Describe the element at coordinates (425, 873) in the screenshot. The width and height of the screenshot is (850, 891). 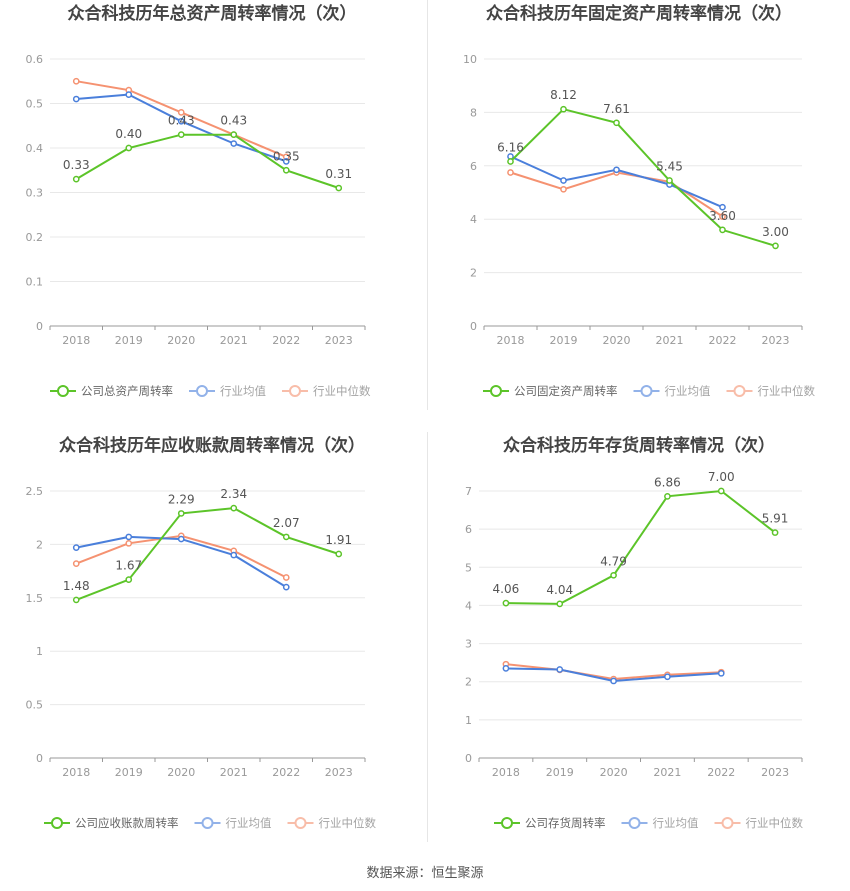
I see `data-source-note: 数据来源：恒生聚源` at that location.